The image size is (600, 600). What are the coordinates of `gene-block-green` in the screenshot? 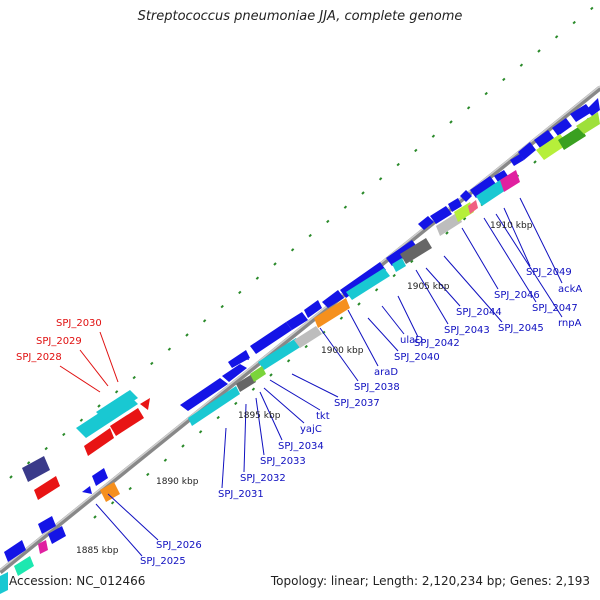 It's located at (258, 374).